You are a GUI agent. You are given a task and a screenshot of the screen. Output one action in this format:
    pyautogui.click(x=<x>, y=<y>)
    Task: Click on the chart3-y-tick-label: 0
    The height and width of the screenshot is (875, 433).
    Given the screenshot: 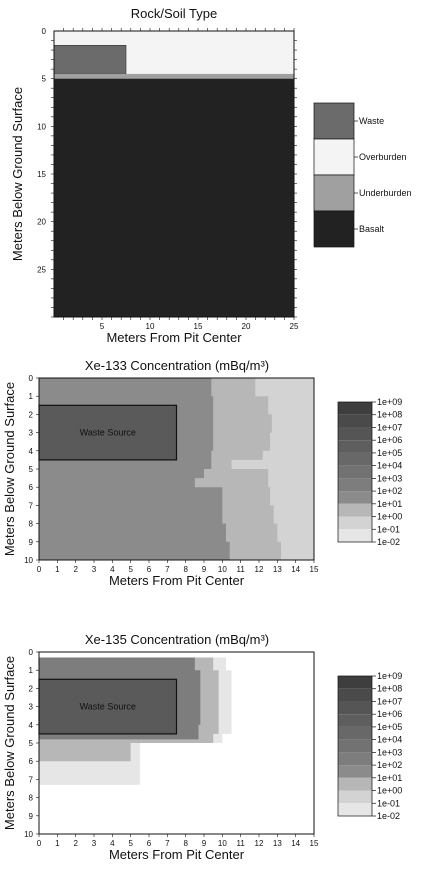 What is the action you would take?
    pyautogui.click(x=31, y=652)
    